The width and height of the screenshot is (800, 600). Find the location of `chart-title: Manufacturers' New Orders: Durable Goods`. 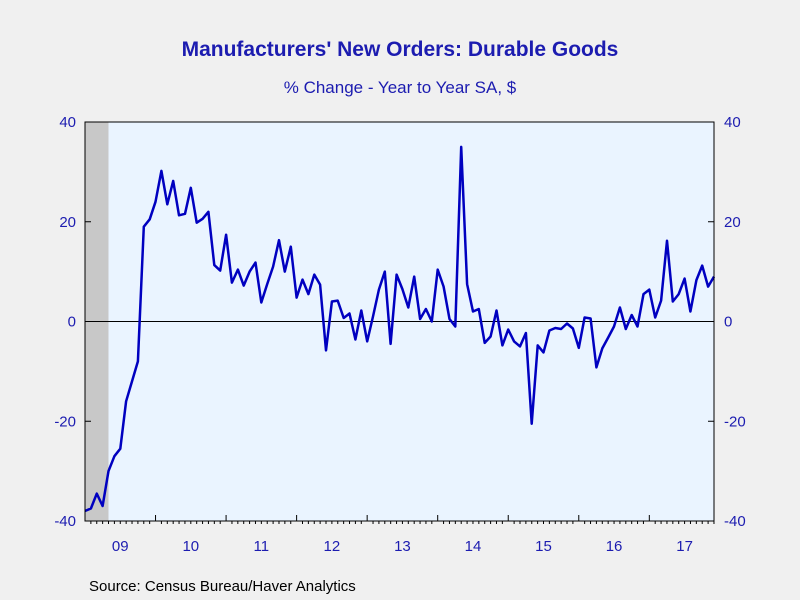

chart-title: Manufacturers' New Orders: Durable Goods is located at coordinates (400, 49).